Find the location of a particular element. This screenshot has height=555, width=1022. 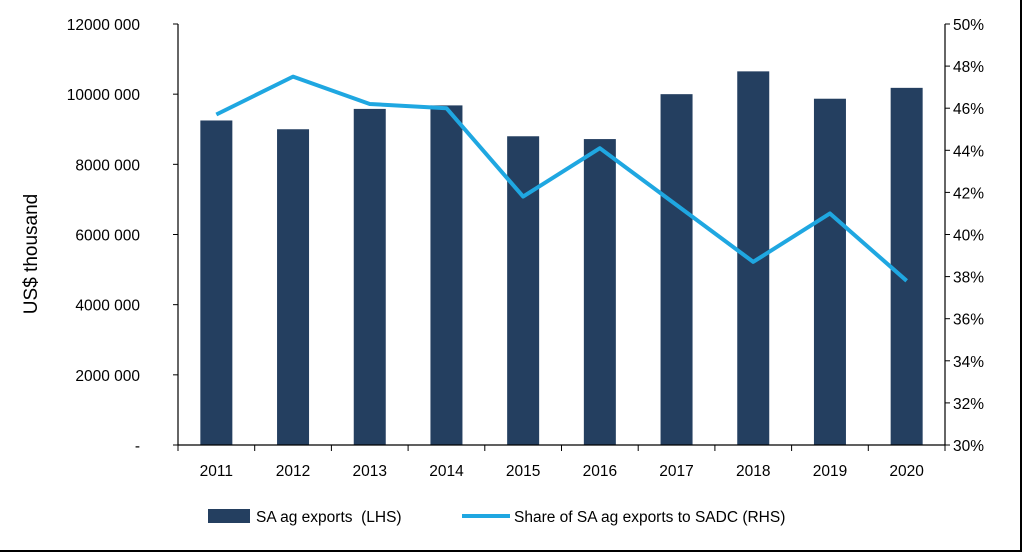

right-tick-label: 34% is located at coordinates (968, 362).